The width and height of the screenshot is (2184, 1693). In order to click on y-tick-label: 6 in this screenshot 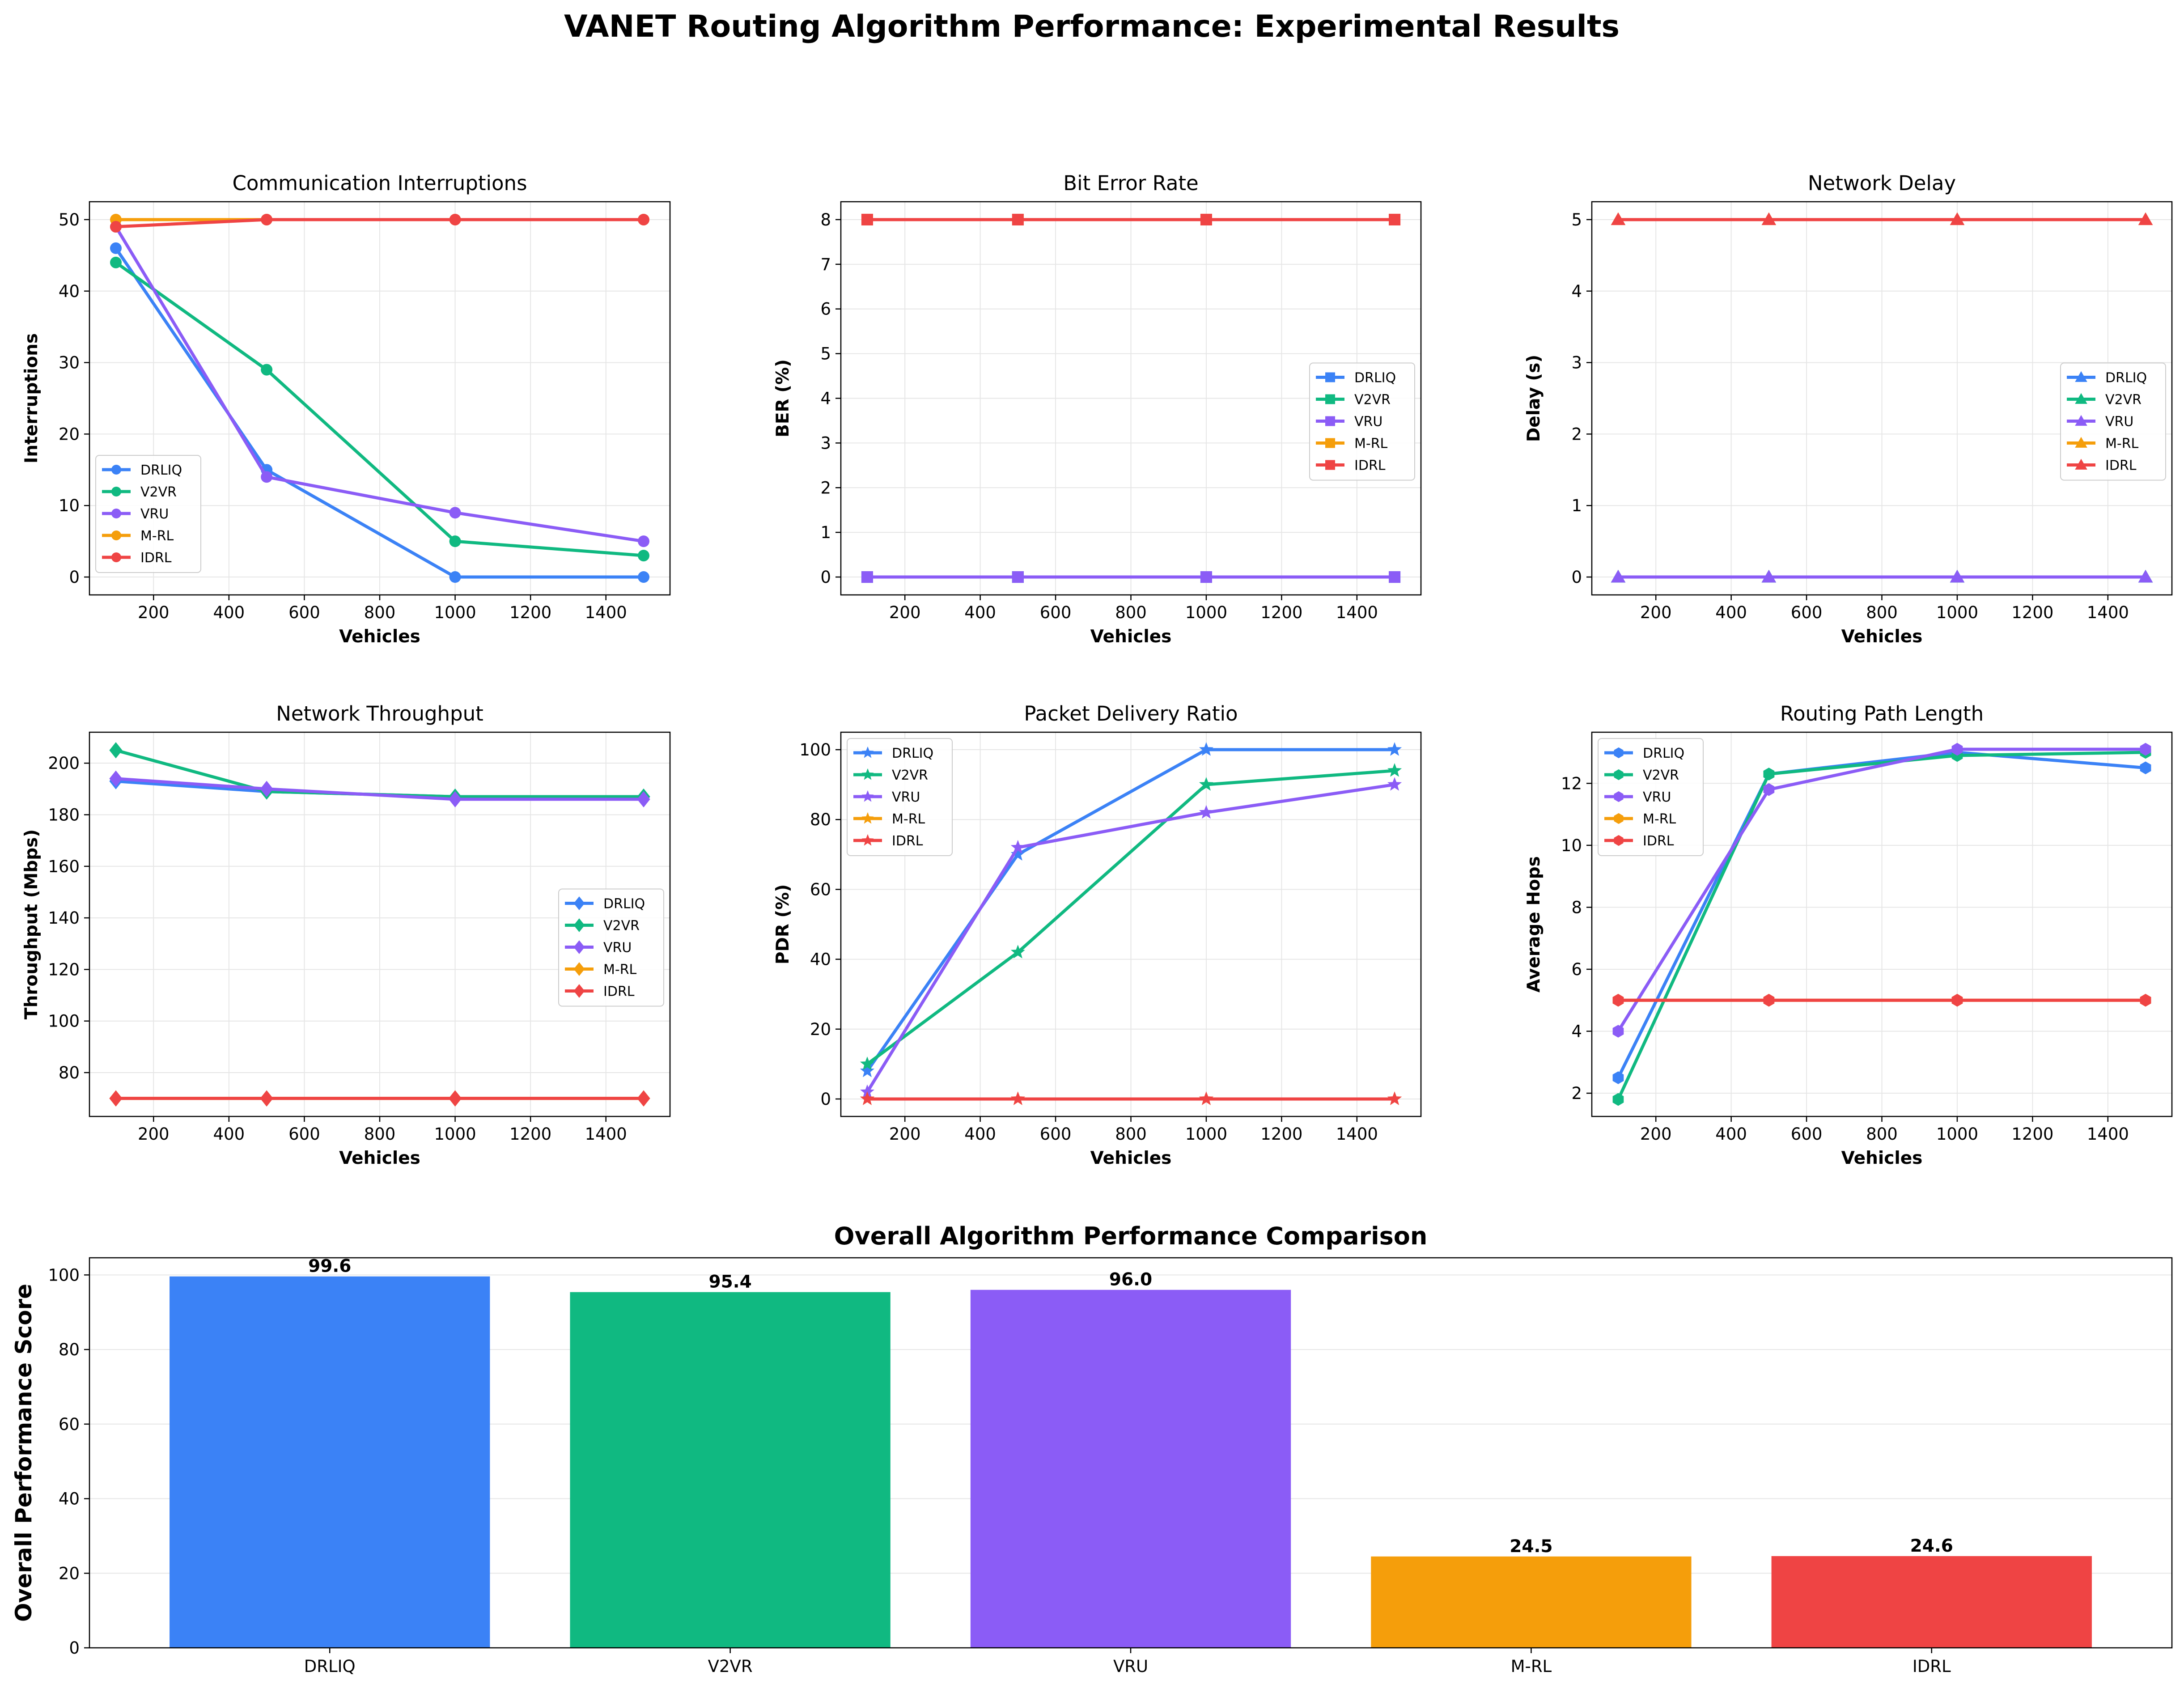, I will do `click(825, 309)`.